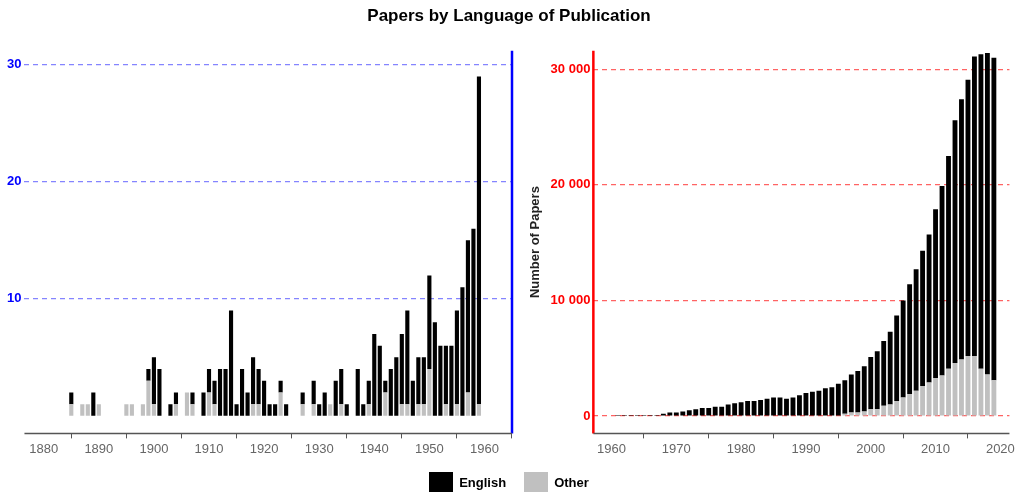 The width and height of the screenshot is (1018, 500). I want to click on x-tick-label: 1940, so click(374, 448).